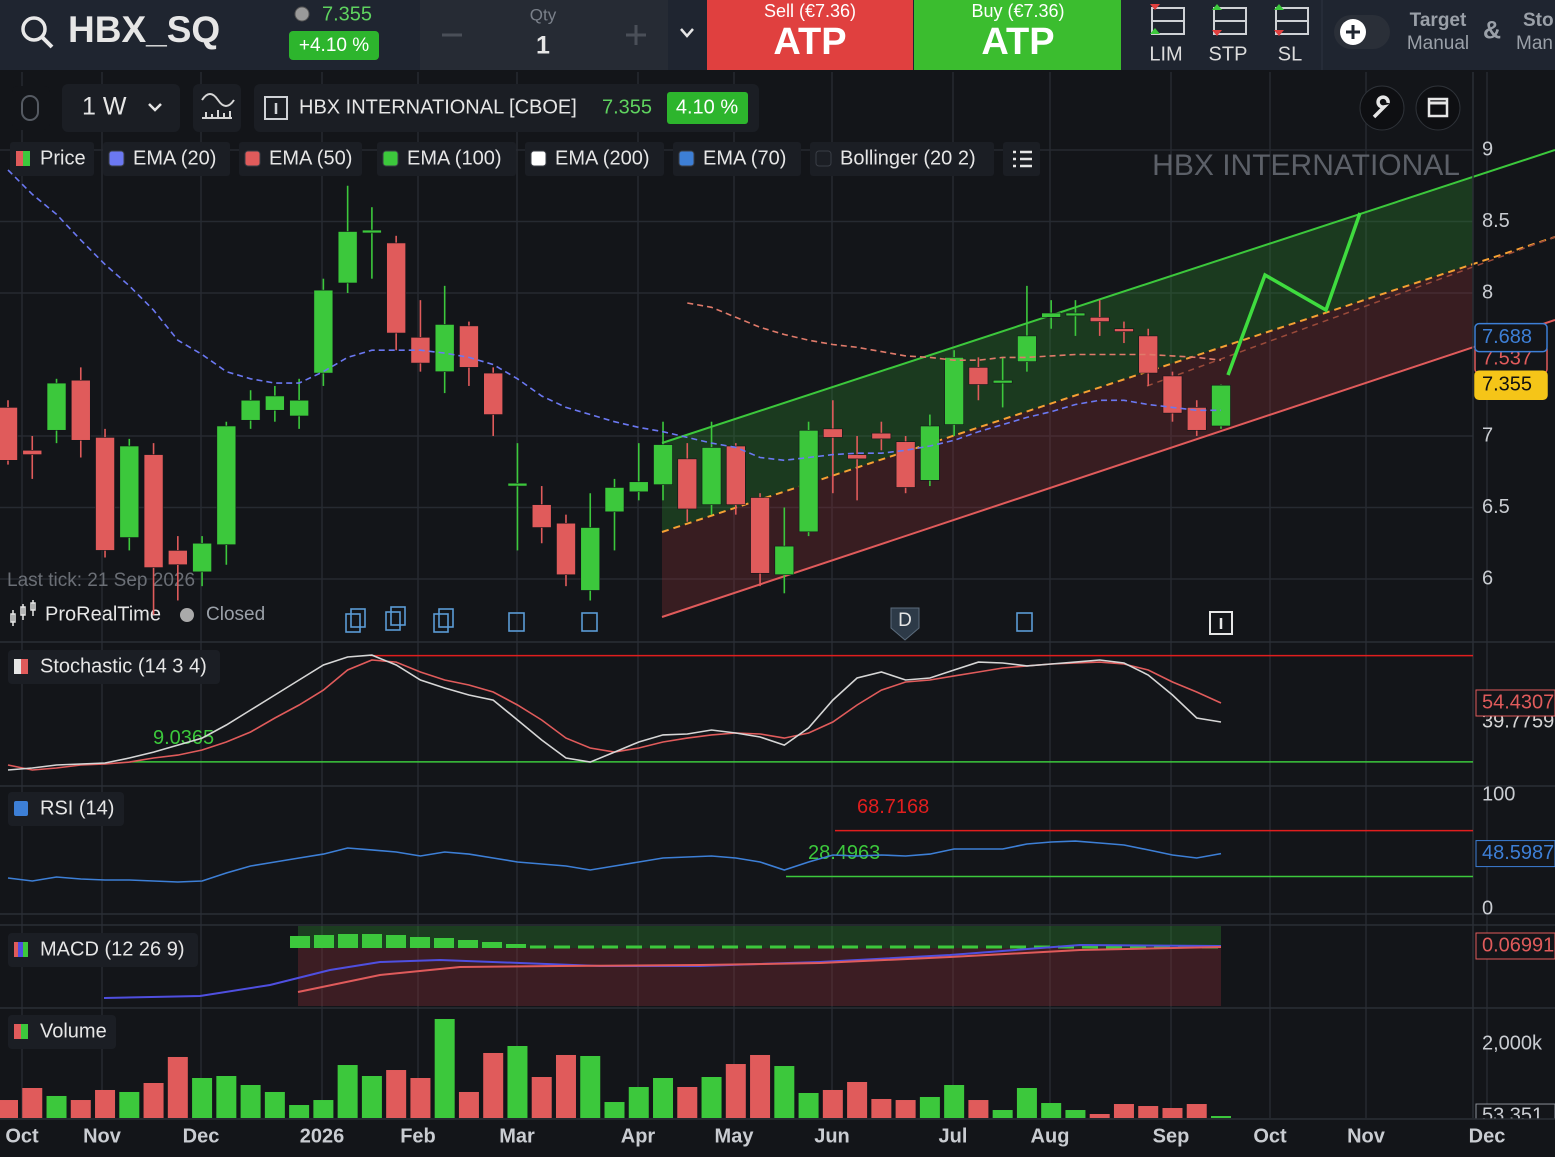  I want to click on stochastic-label-box, so click(114, 667).